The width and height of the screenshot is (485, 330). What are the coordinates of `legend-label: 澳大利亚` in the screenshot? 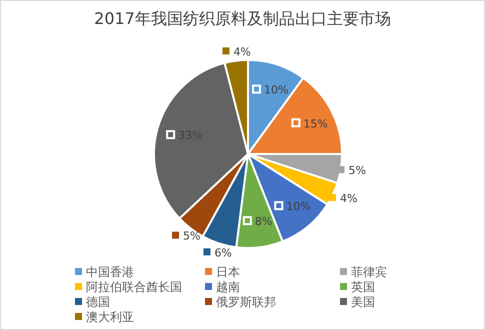 It's located at (110, 317).